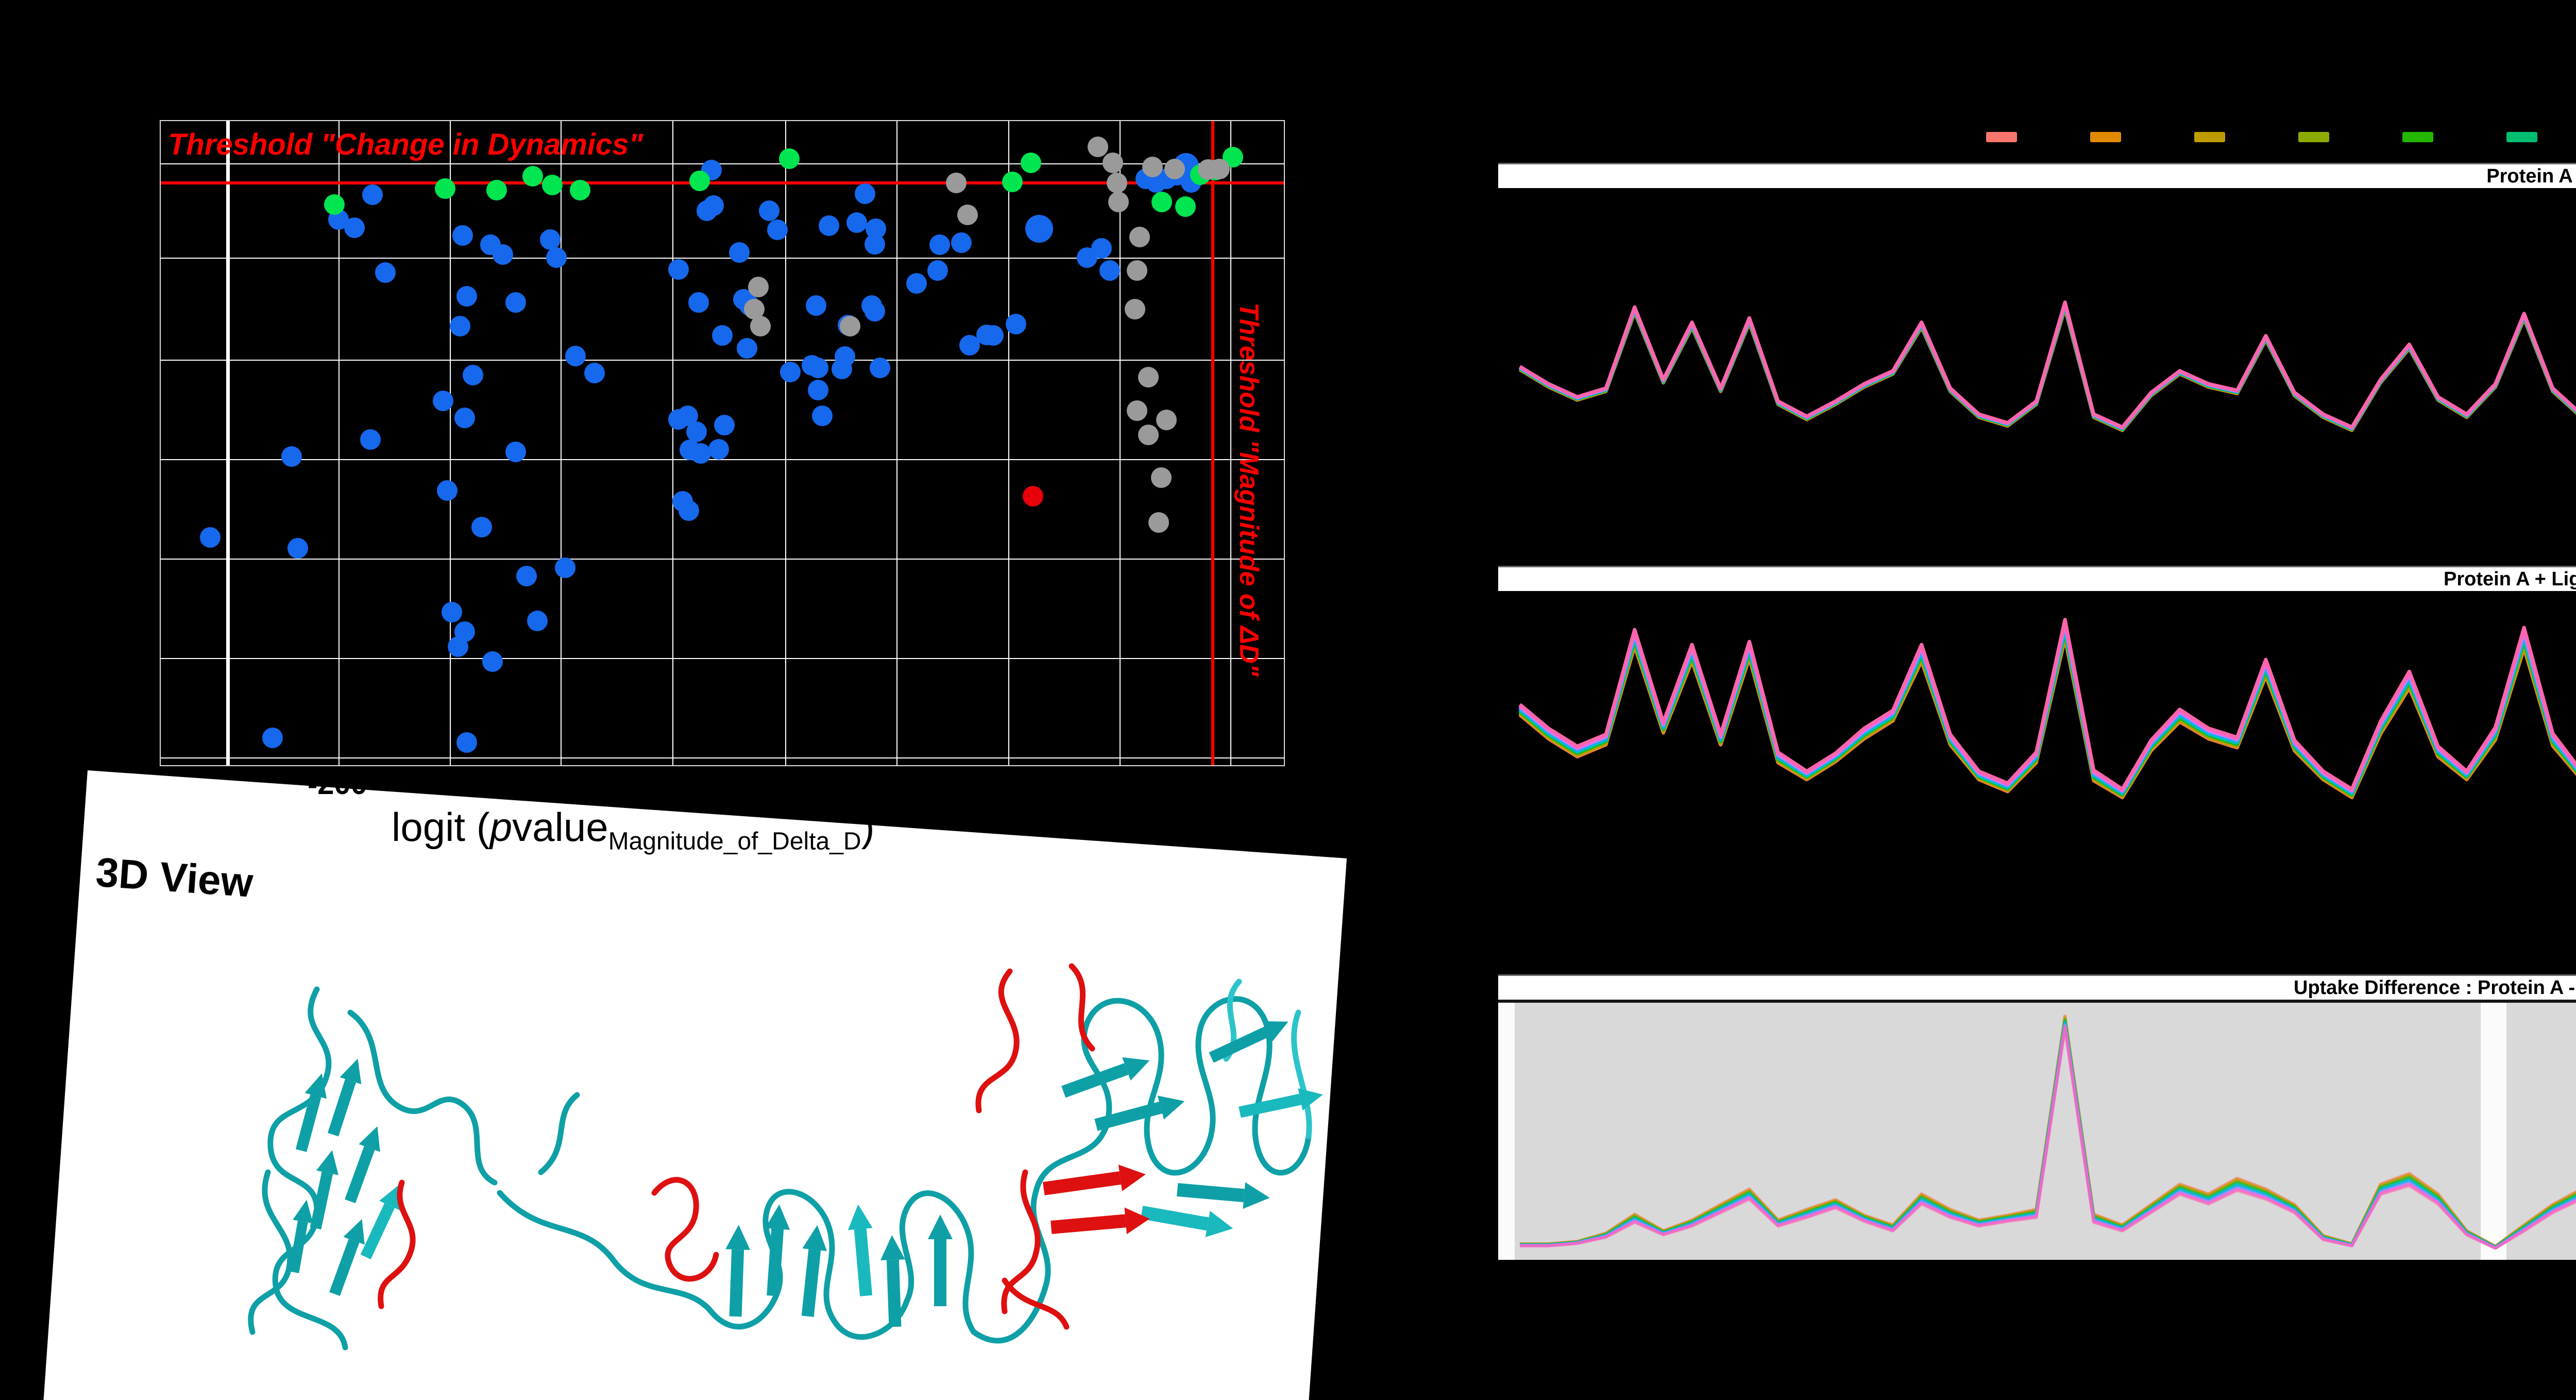 This screenshot has height=1400, width=2576. I want to click on scatter-point-red, so click(1033, 496).